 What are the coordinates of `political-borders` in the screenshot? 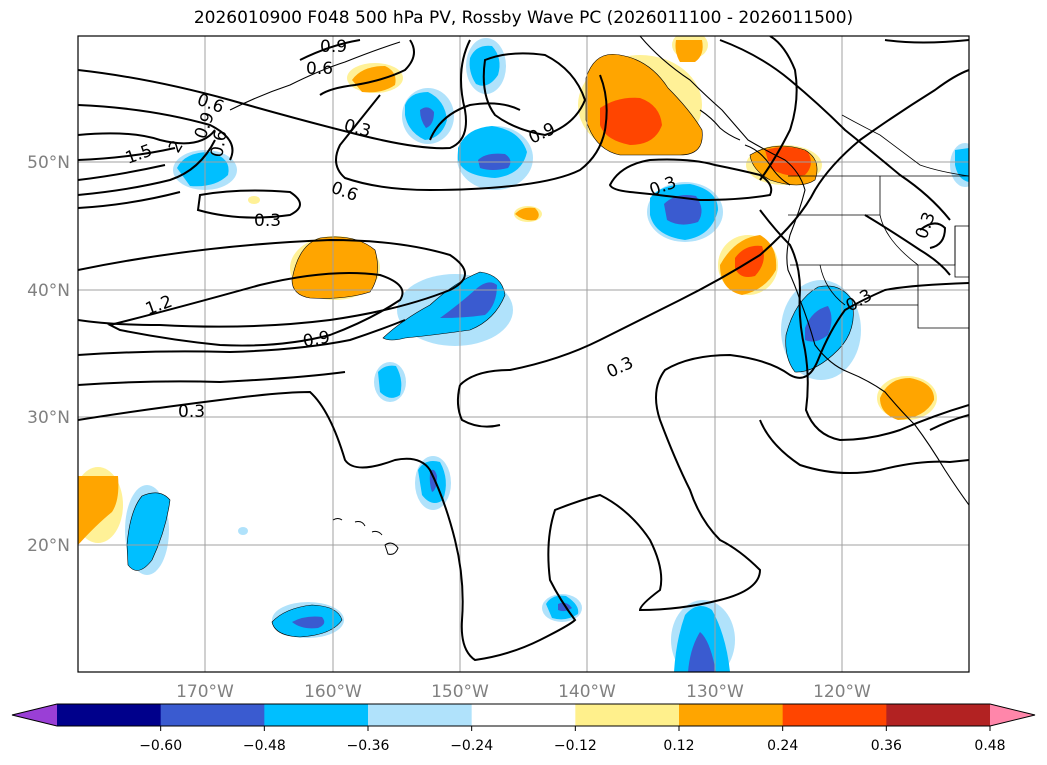 It's located at (878, 221).